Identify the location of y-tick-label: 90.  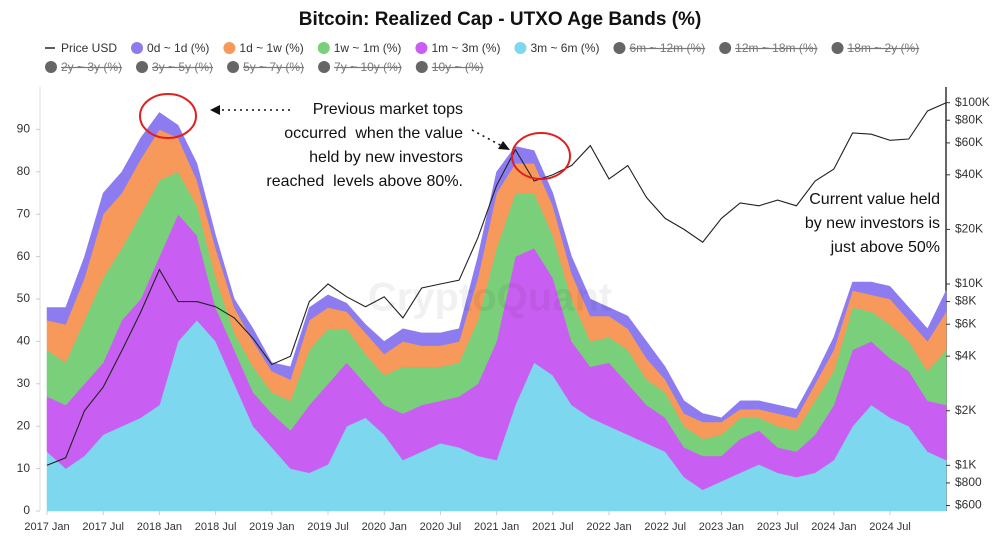
(24, 129).